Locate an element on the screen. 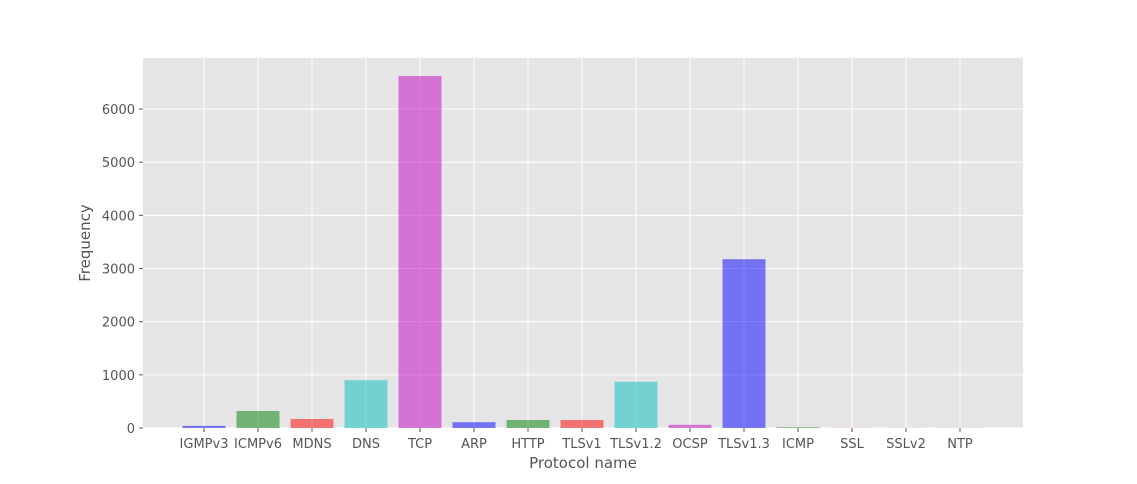  y-tick-label: 6000 is located at coordinates (118, 110).